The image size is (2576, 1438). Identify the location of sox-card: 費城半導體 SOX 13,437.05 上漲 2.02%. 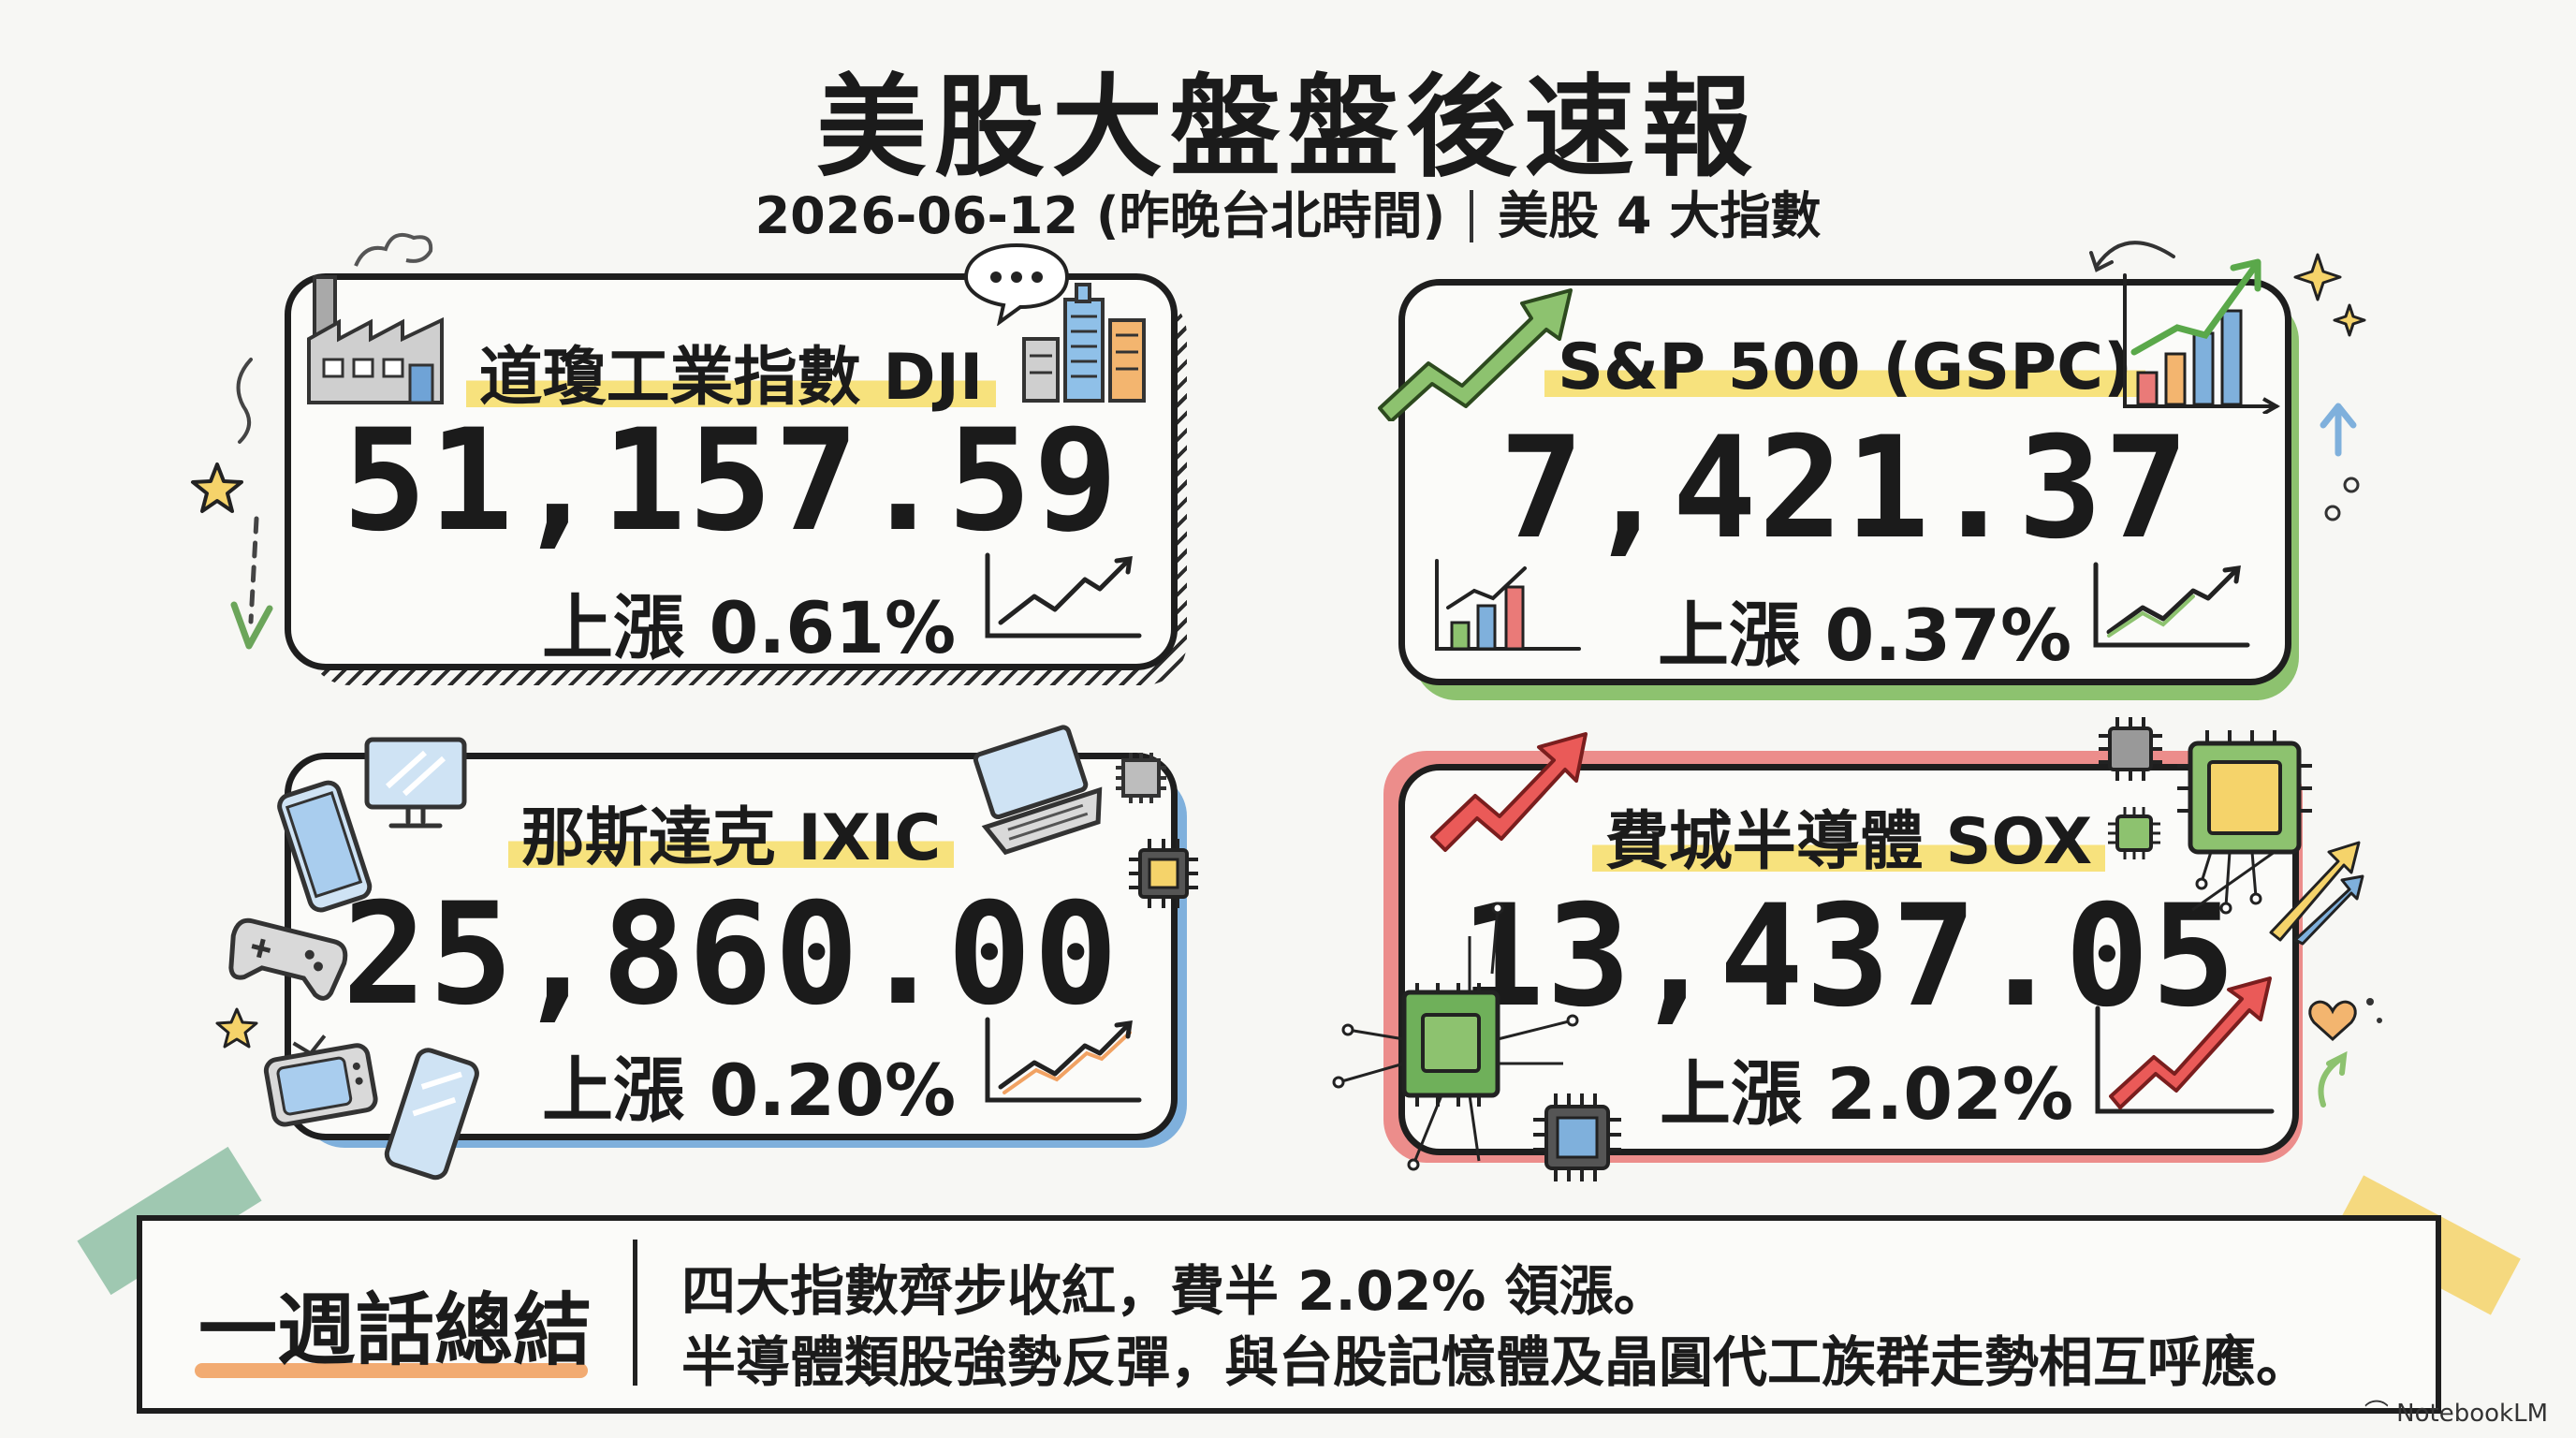
(1848, 959).